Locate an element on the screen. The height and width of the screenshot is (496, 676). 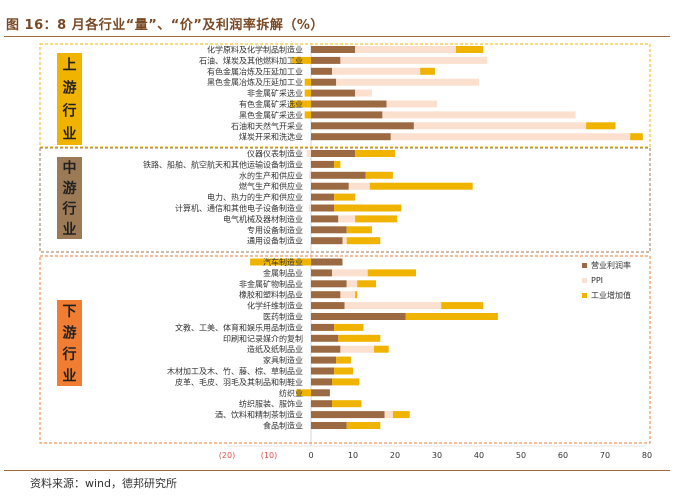
category-label: 化学纤维制造业 is located at coordinates (275, 306).